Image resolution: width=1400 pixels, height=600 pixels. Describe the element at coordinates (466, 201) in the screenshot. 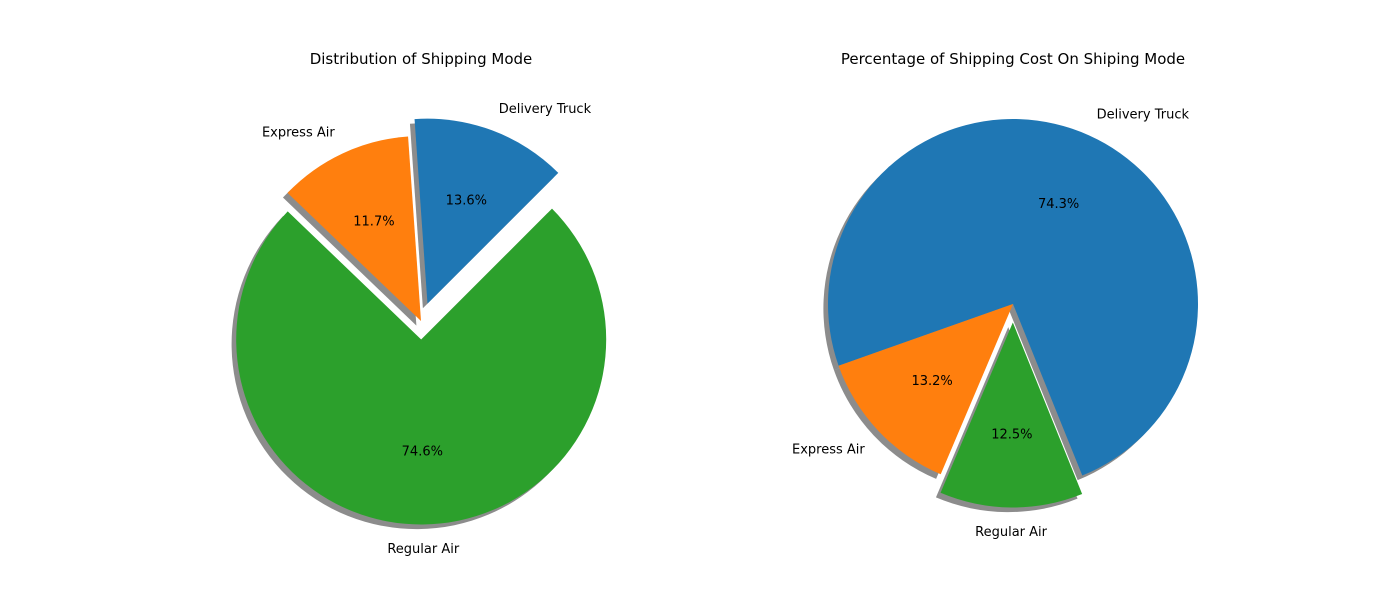

I see `wedge-percent-delivery-truck: 13.6%` at that location.